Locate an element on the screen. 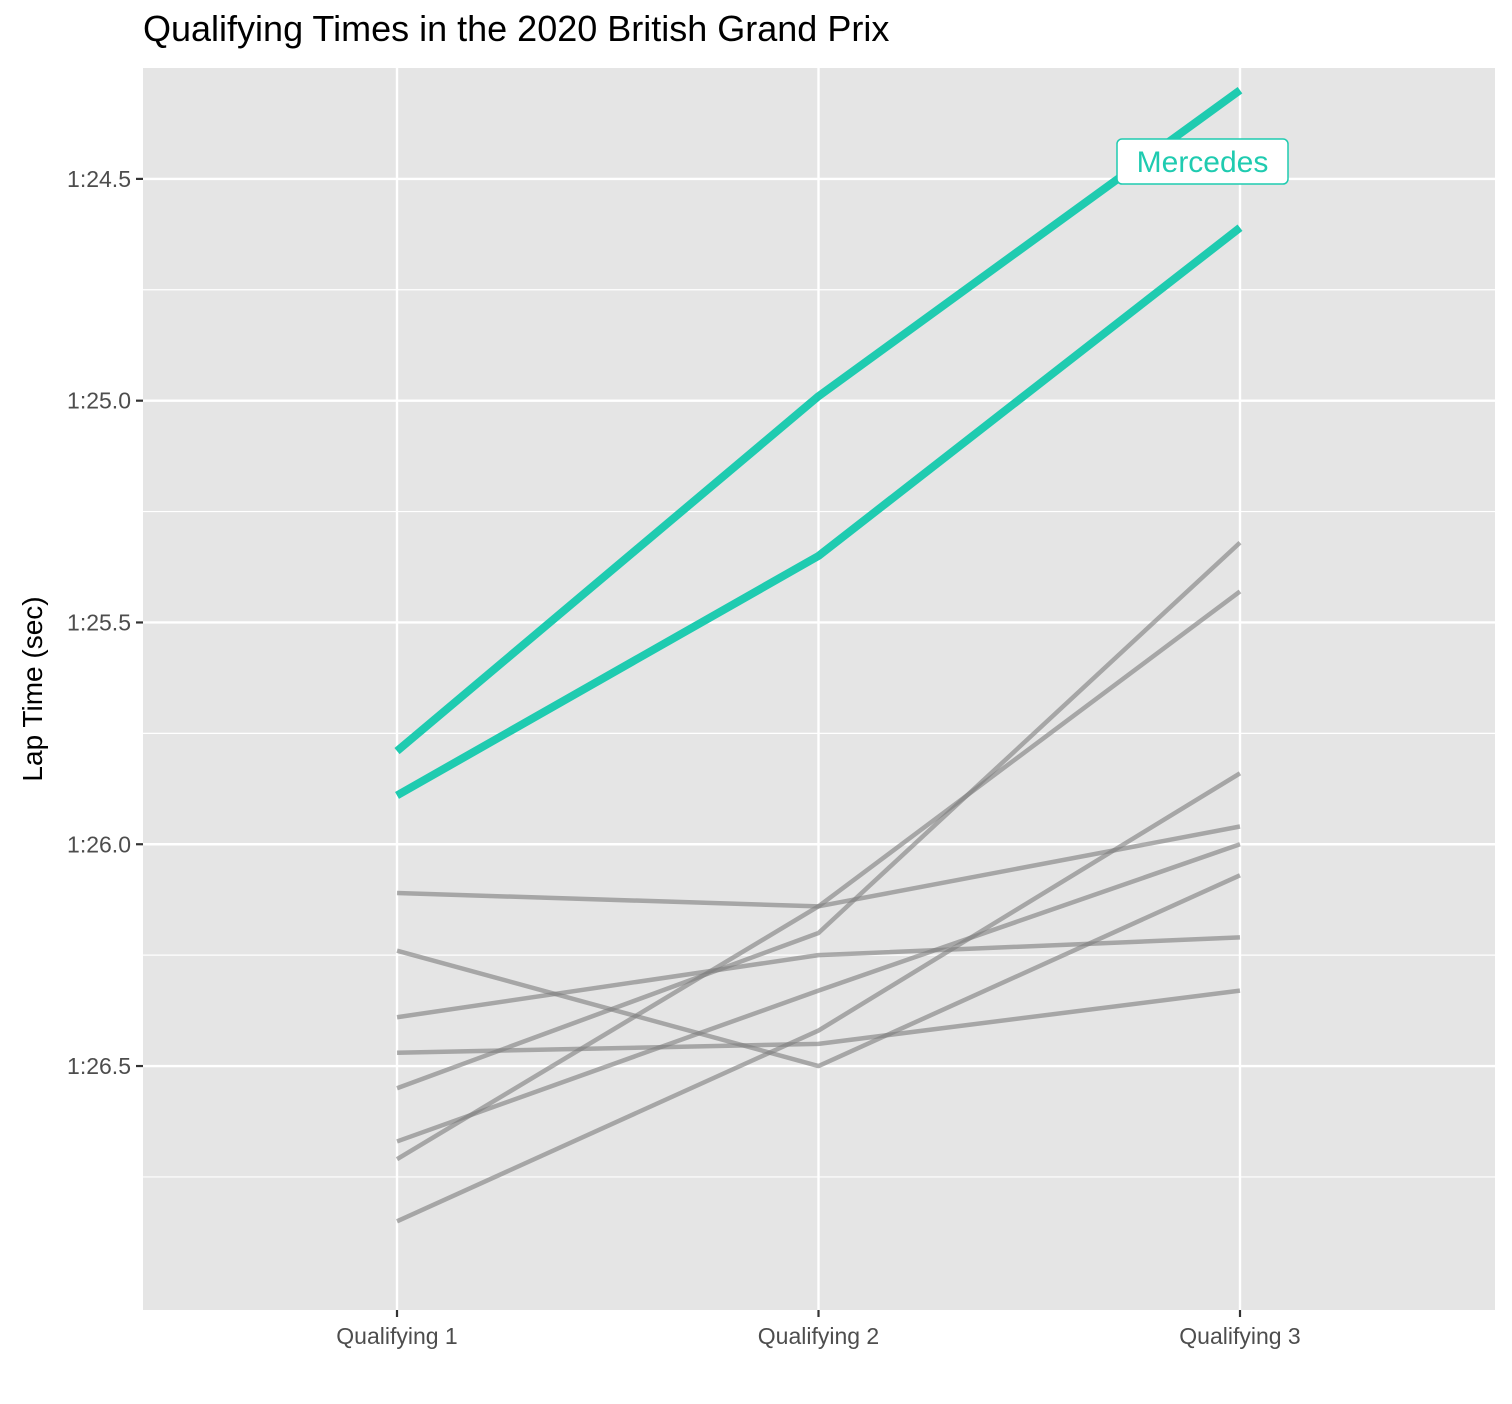  y-axis-title: Lap Time (sec) is located at coordinates (32, 688).